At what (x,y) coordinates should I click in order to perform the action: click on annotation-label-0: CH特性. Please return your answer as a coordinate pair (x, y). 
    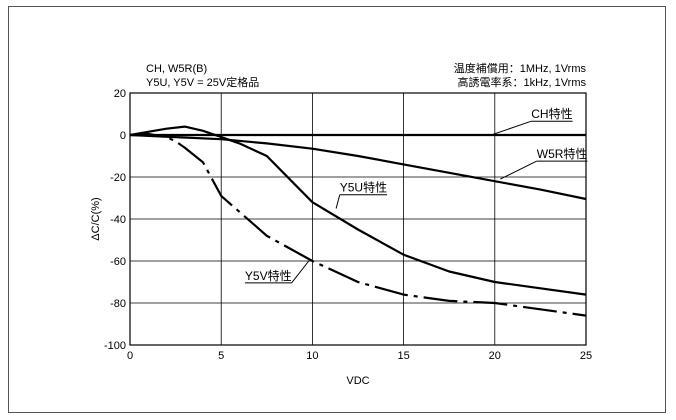
    Looking at the image, I should click on (551, 113).